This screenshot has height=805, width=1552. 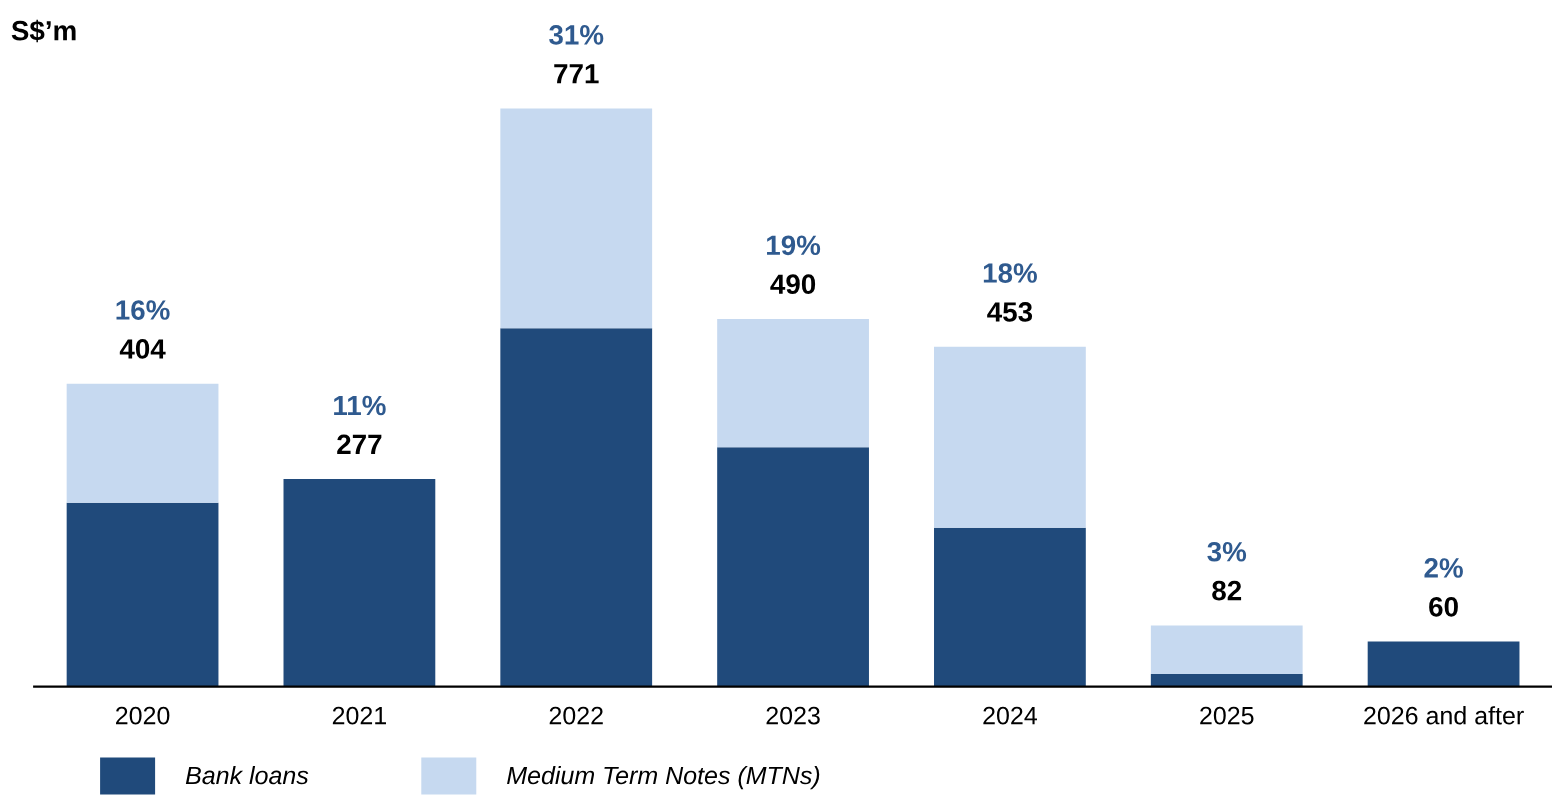 What do you see at coordinates (1010, 273) in the screenshot?
I see `annotation: 18%` at bounding box center [1010, 273].